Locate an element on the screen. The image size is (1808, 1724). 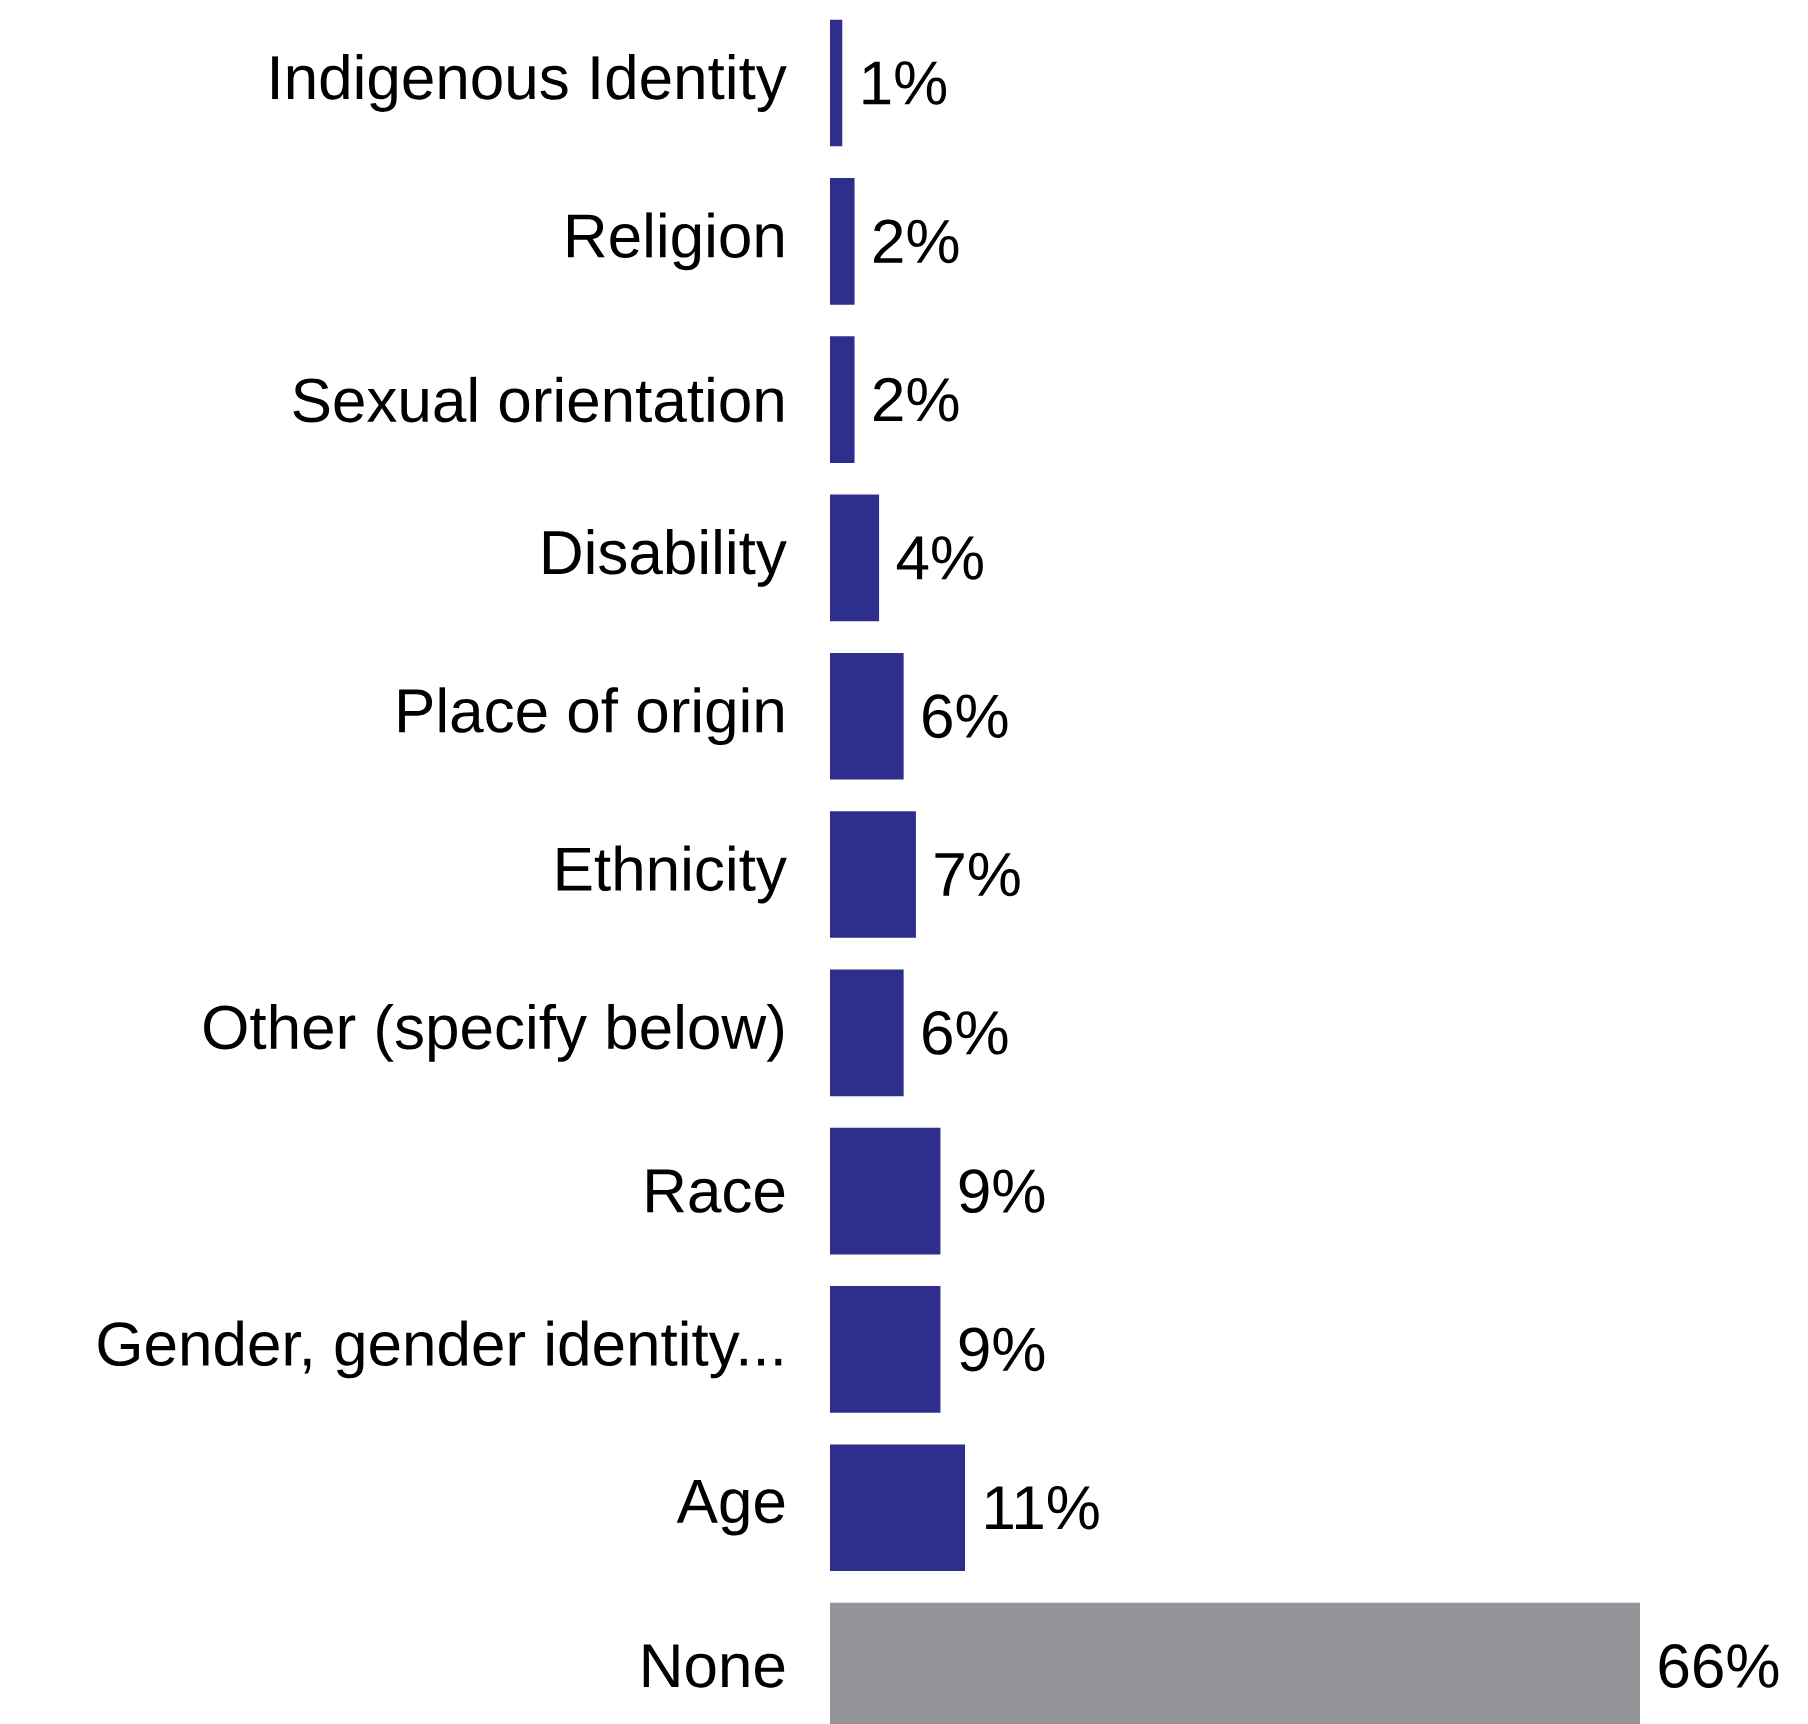
data-label: 1% is located at coordinates (905, 83).